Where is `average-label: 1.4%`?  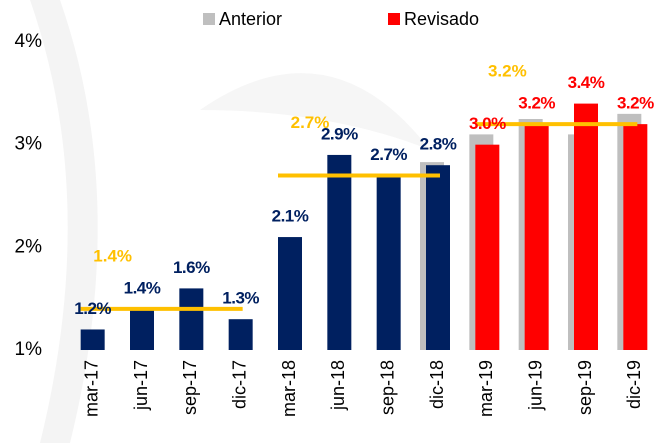 average-label: 1.4% is located at coordinates (112, 255).